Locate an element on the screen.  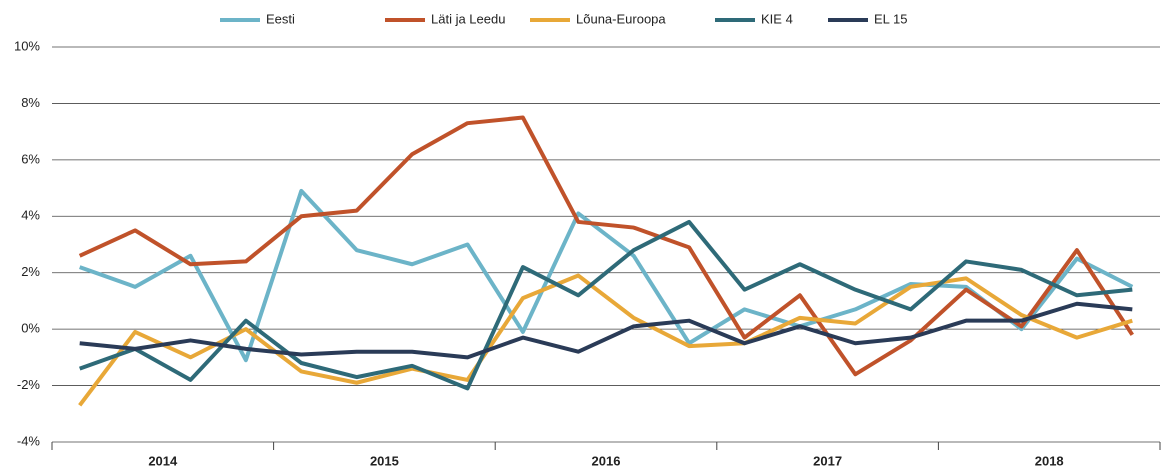
x-tick-label: 2017 is located at coordinates (827, 460).